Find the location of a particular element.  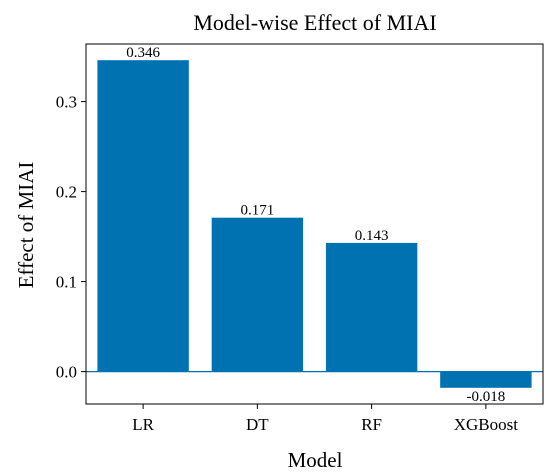

data-label-lr: 0.346 is located at coordinates (143, 53).